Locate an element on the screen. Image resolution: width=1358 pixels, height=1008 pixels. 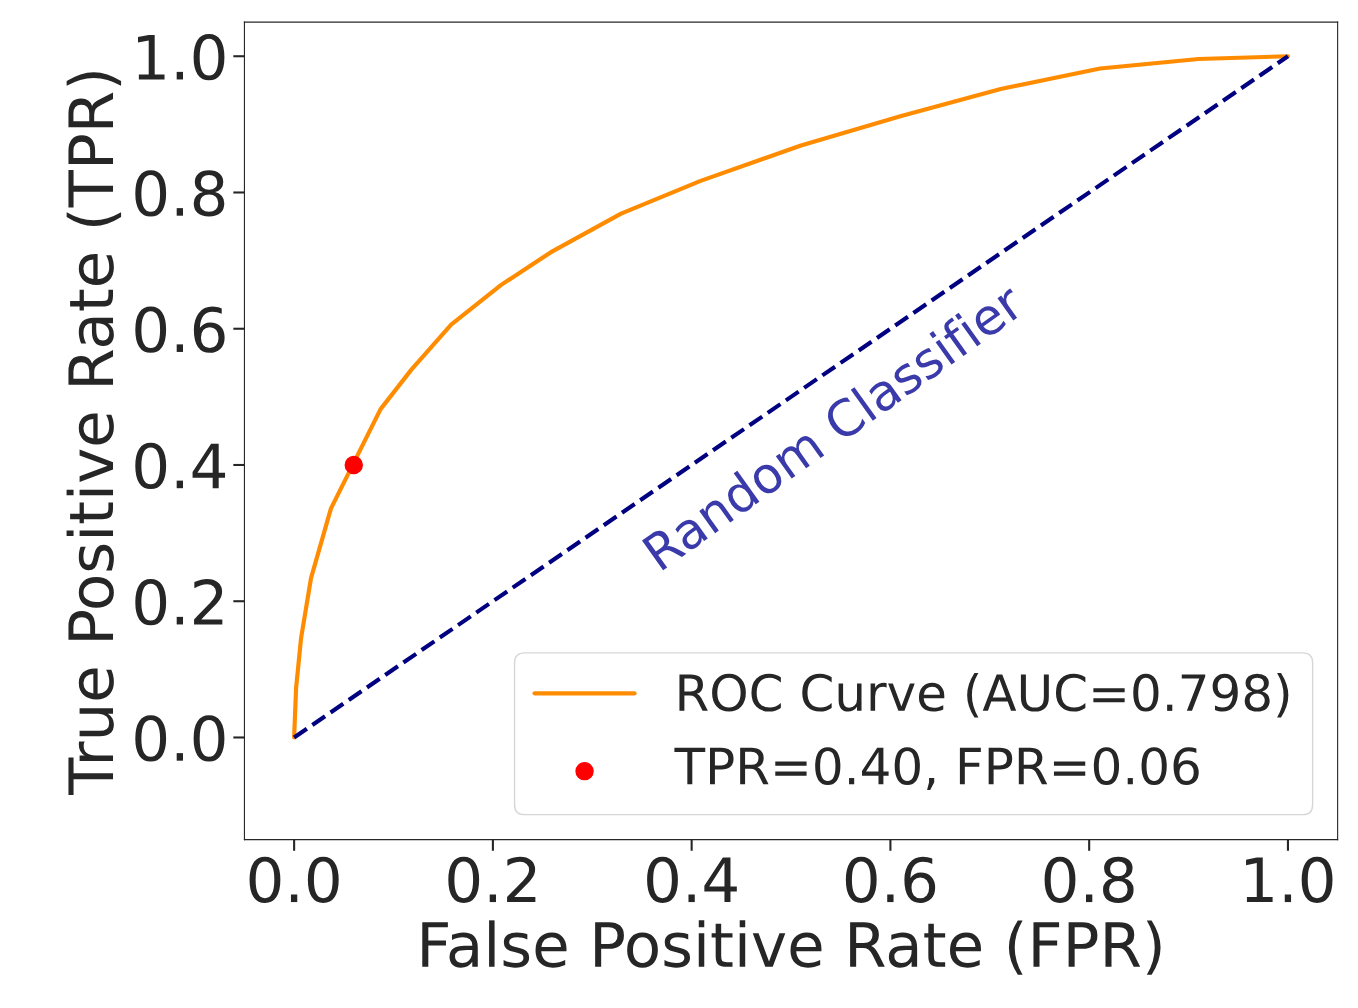
y-tick-label: 0.2 is located at coordinates (179, 602).